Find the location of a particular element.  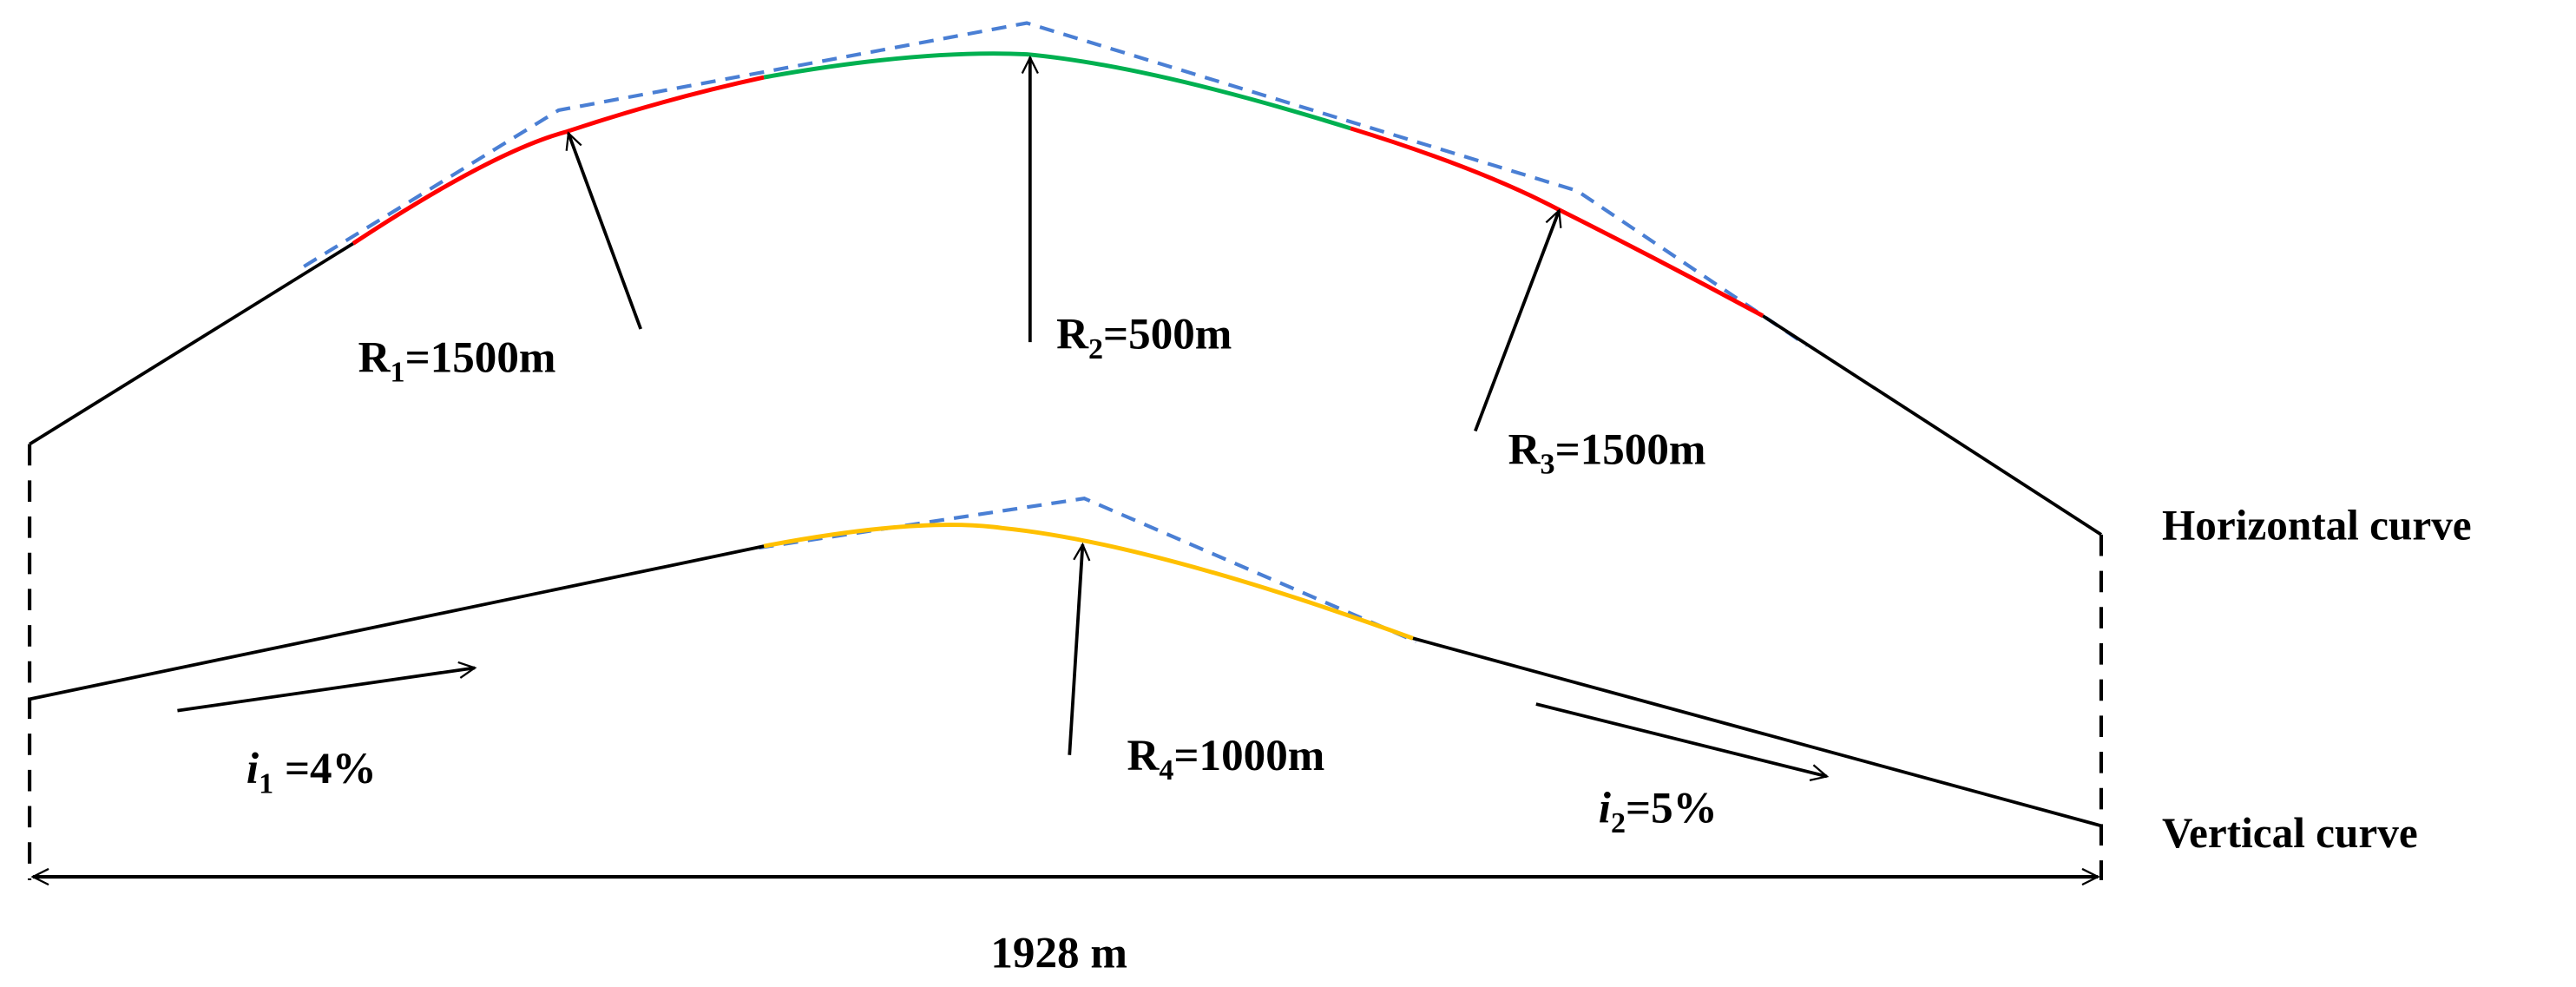

curve-r3 is located at coordinates (1557, 222).